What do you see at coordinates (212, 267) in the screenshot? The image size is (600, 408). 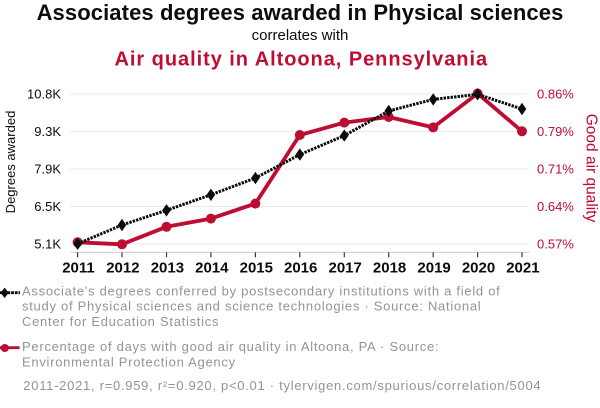 I see `svg-text: 2014` at bounding box center [212, 267].